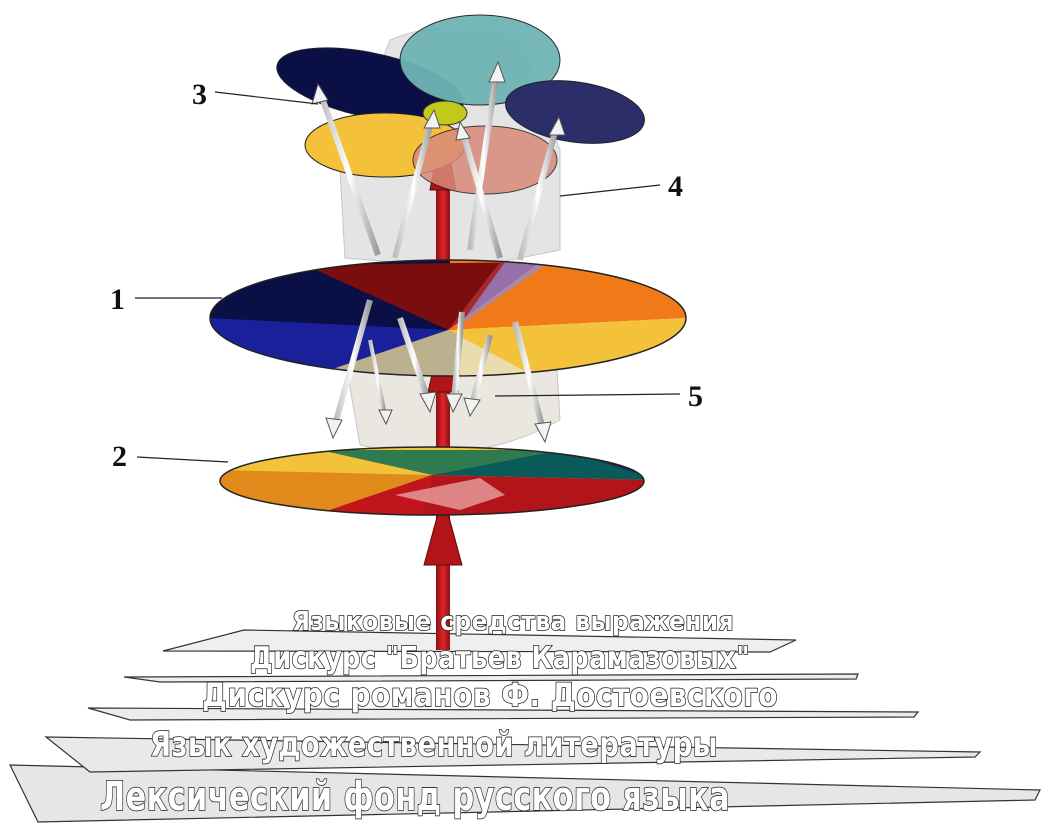 The height and width of the screenshot is (823, 1043). Describe the element at coordinates (513, 622) in the screenshot. I see `layer-label-1: Языковые средства выражения` at that location.